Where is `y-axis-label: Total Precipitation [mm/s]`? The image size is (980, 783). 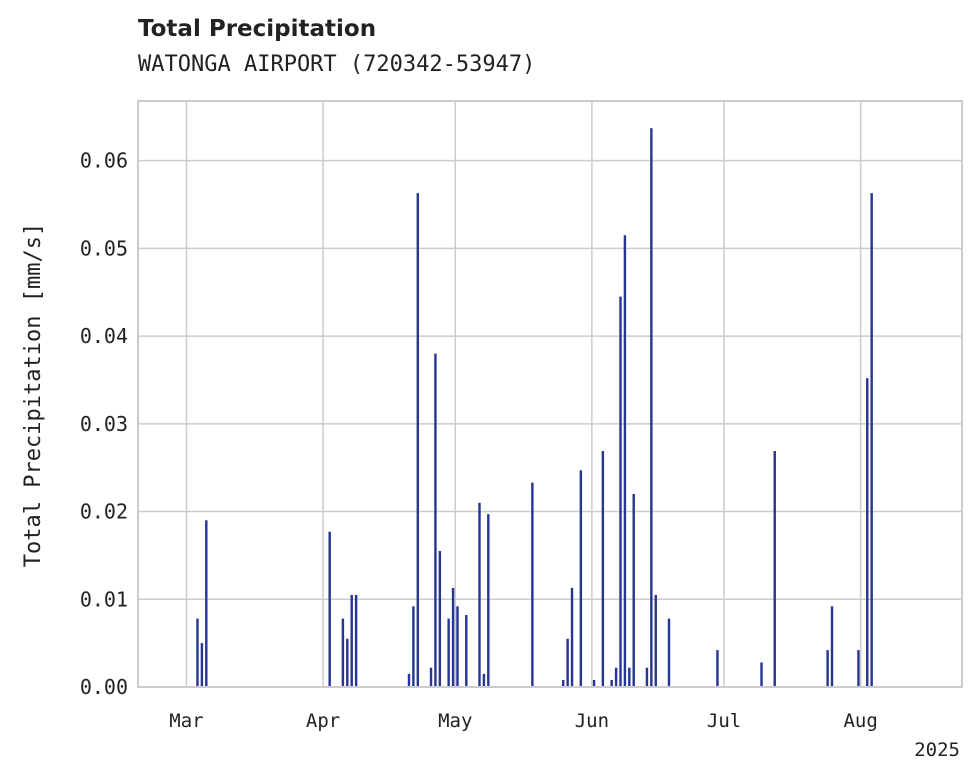 y-axis-label: Total Precipitation [mm/s] is located at coordinates (33, 395).